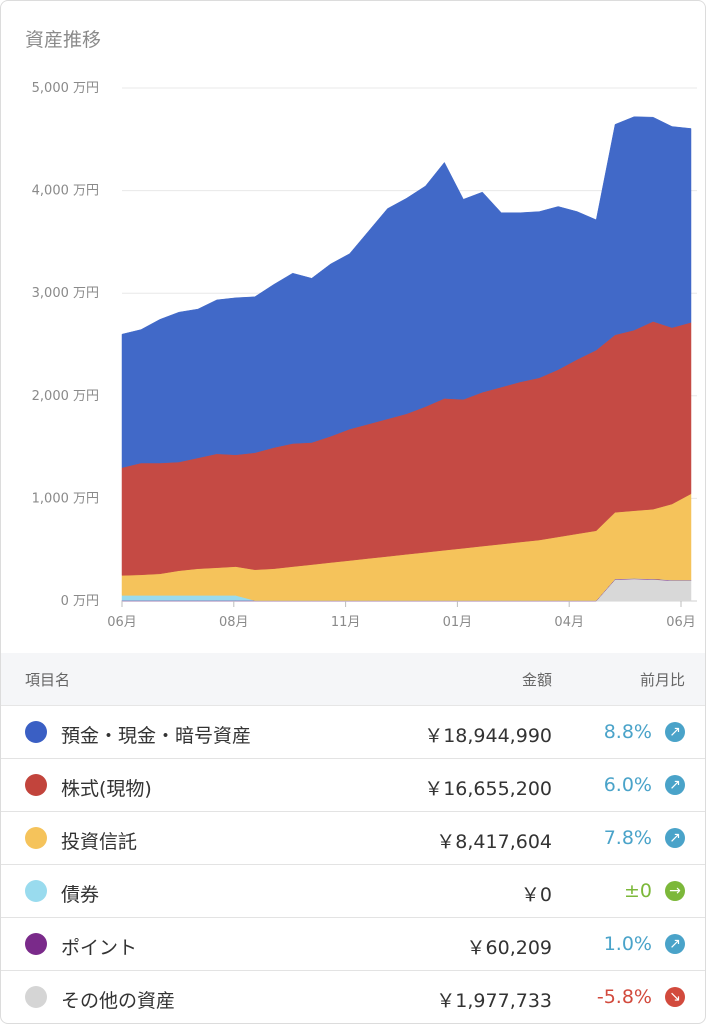 Image resolution: width=708 pixels, height=1024 pixels. Describe the element at coordinates (627, 838) in the screenshot. I see `row-change: 7.8%` at that location.